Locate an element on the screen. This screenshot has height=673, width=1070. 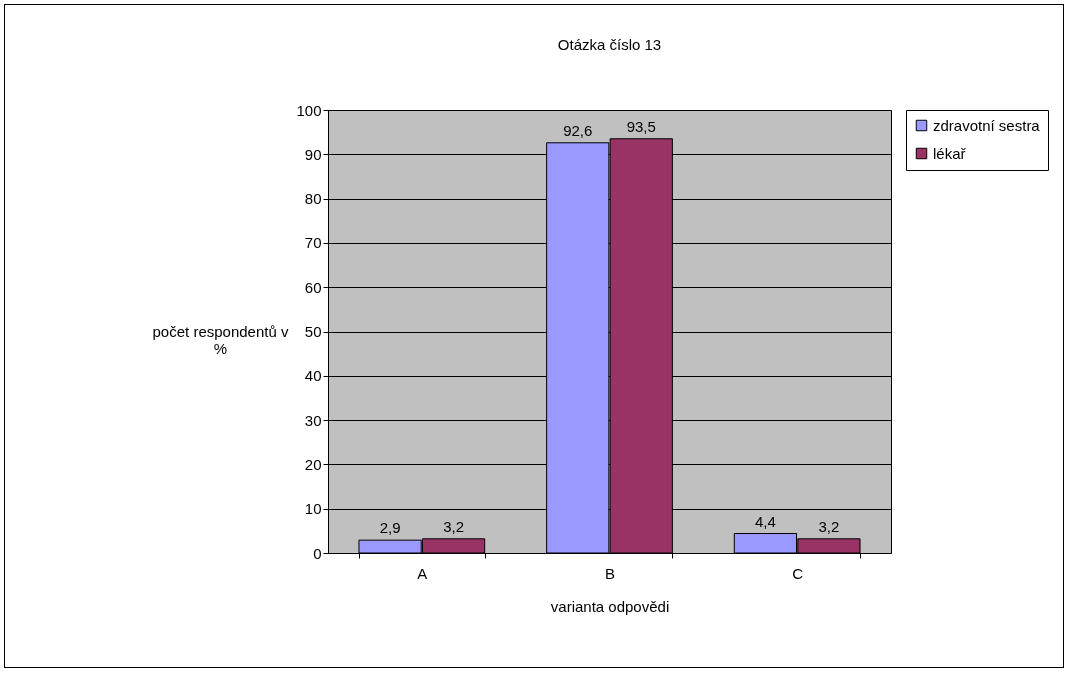
x-tick-label: C is located at coordinates (798, 573).